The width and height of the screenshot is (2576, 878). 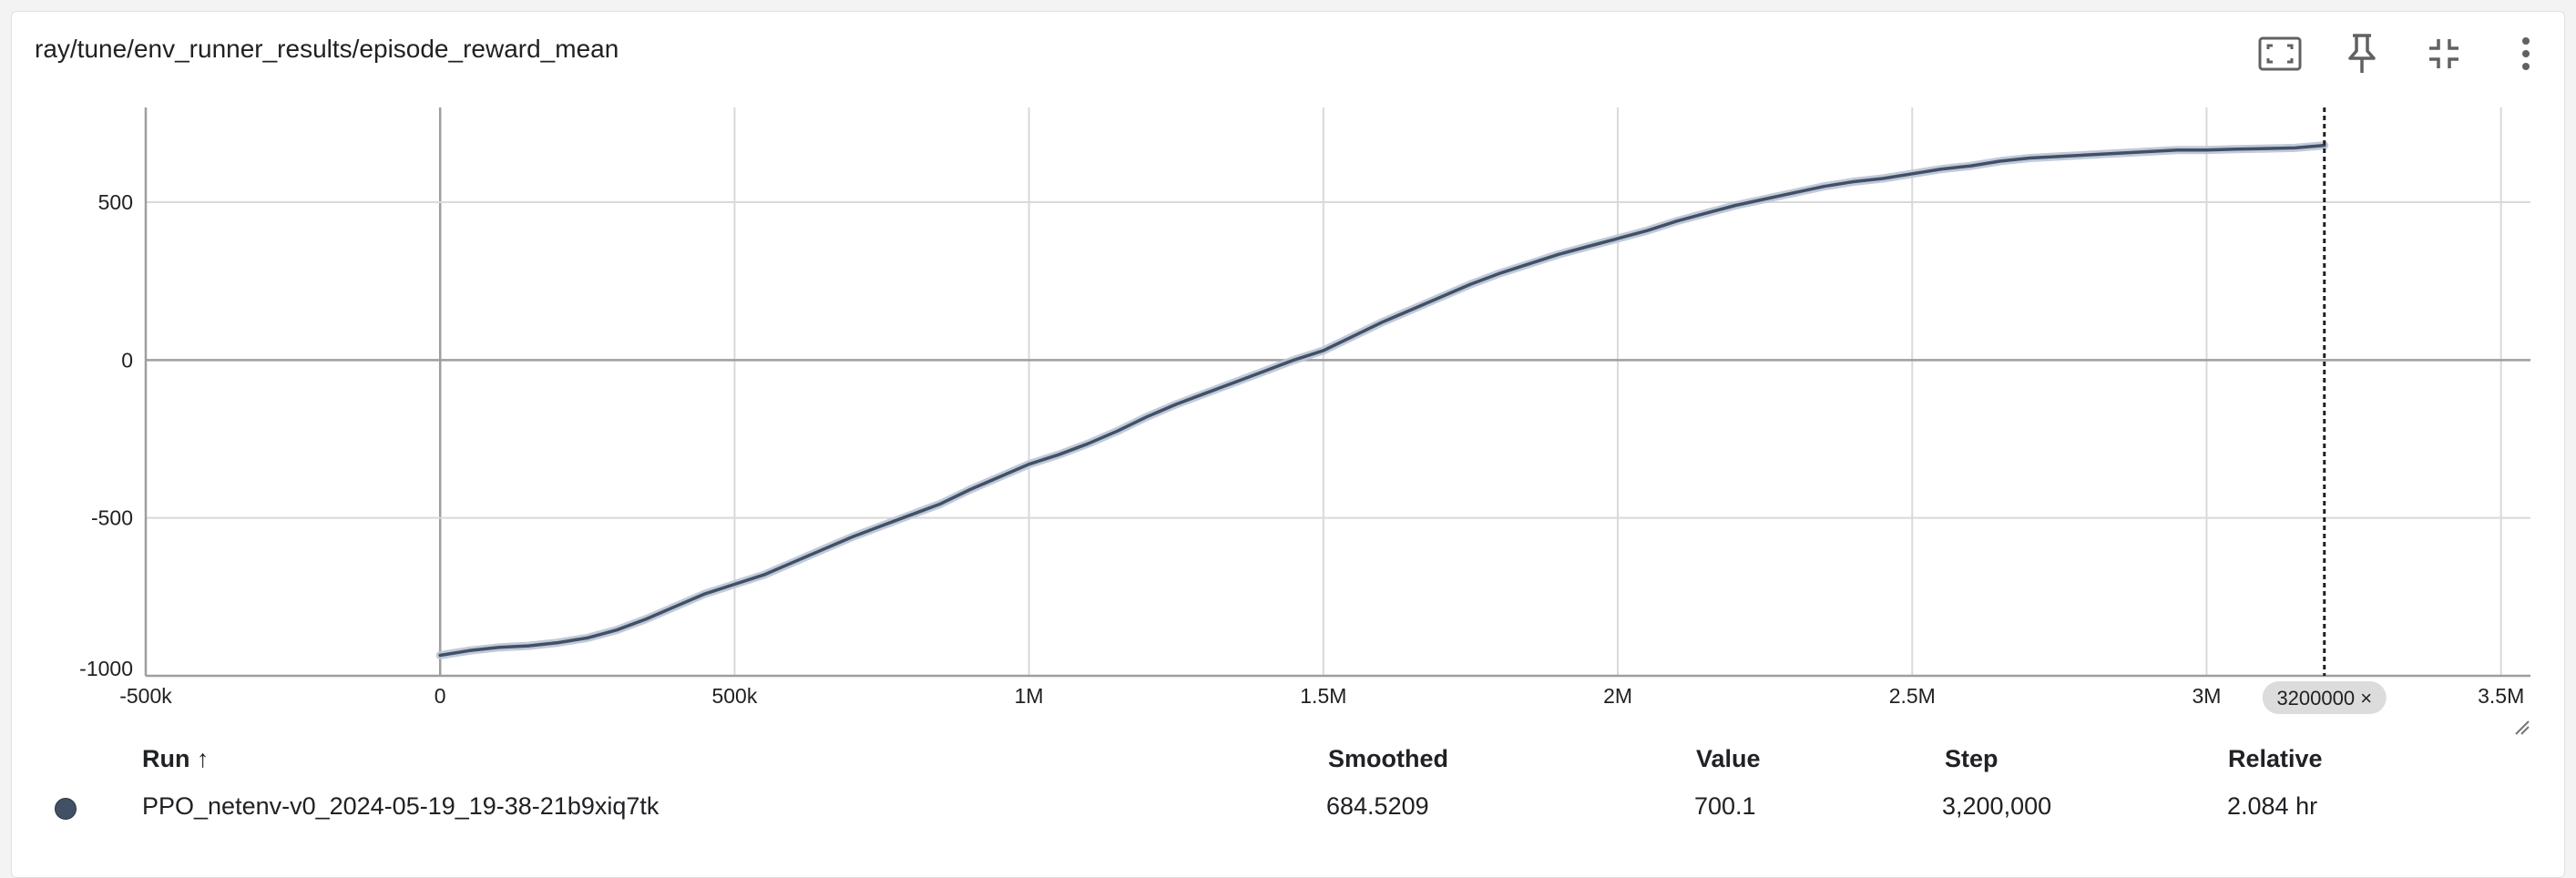 I want to click on header-smoothed: Smoothed, so click(x=1388, y=758).